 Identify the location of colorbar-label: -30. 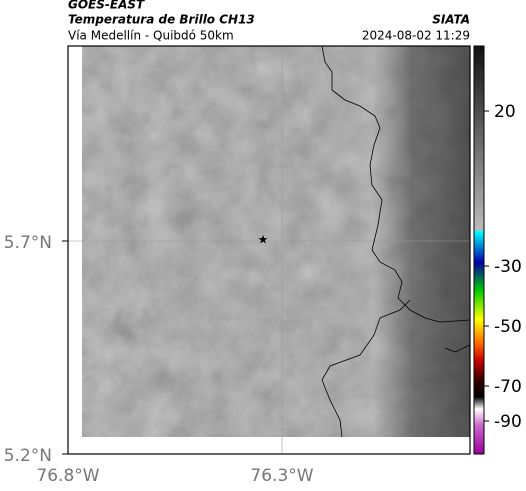
(508, 267).